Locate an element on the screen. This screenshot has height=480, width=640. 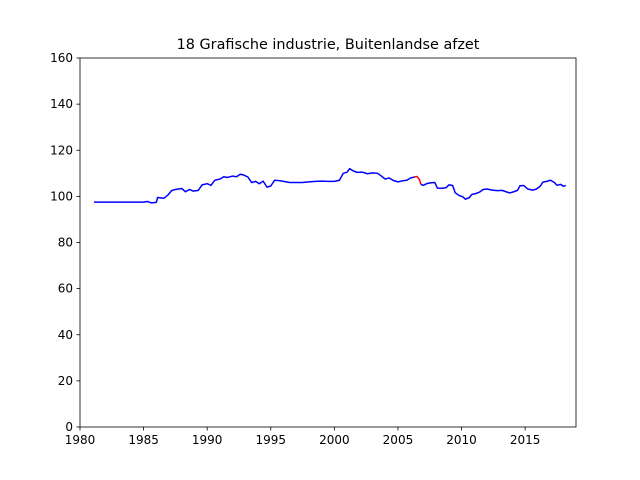
y-tick-label: 40 is located at coordinates (65, 335).